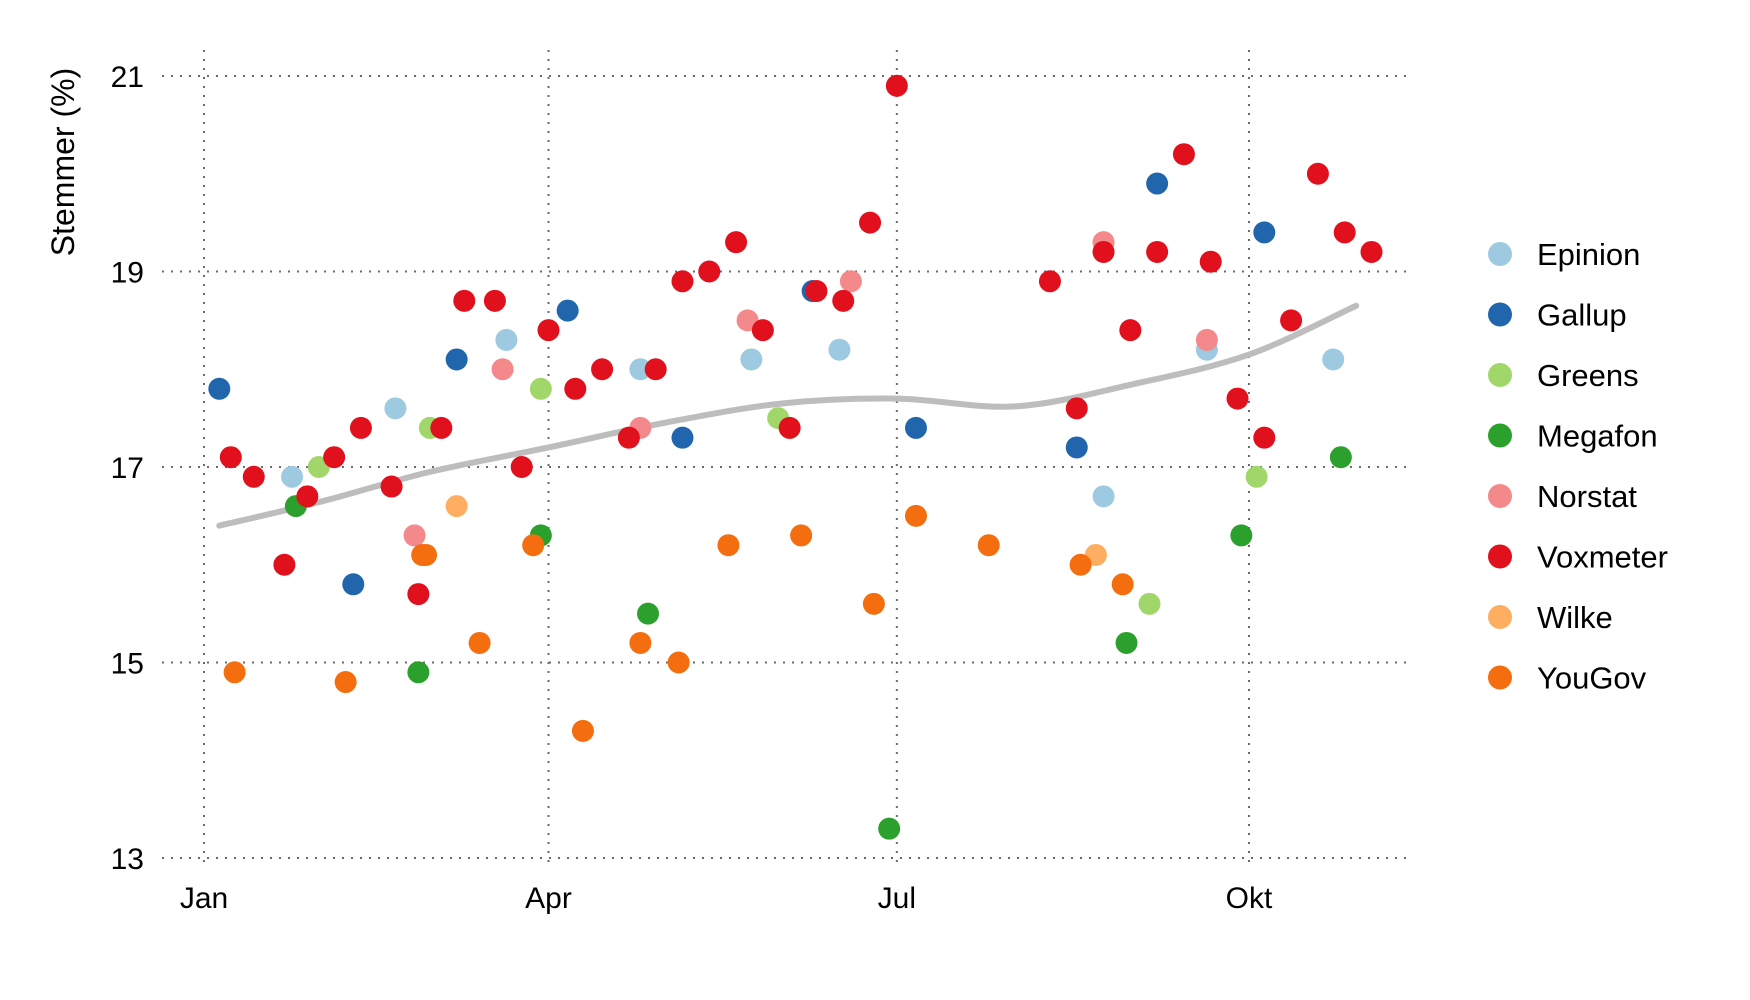 The width and height of the screenshot is (1750, 1000). Describe the element at coordinates (204, 898) in the screenshot. I see `x-tick-label: Jan` at that location.